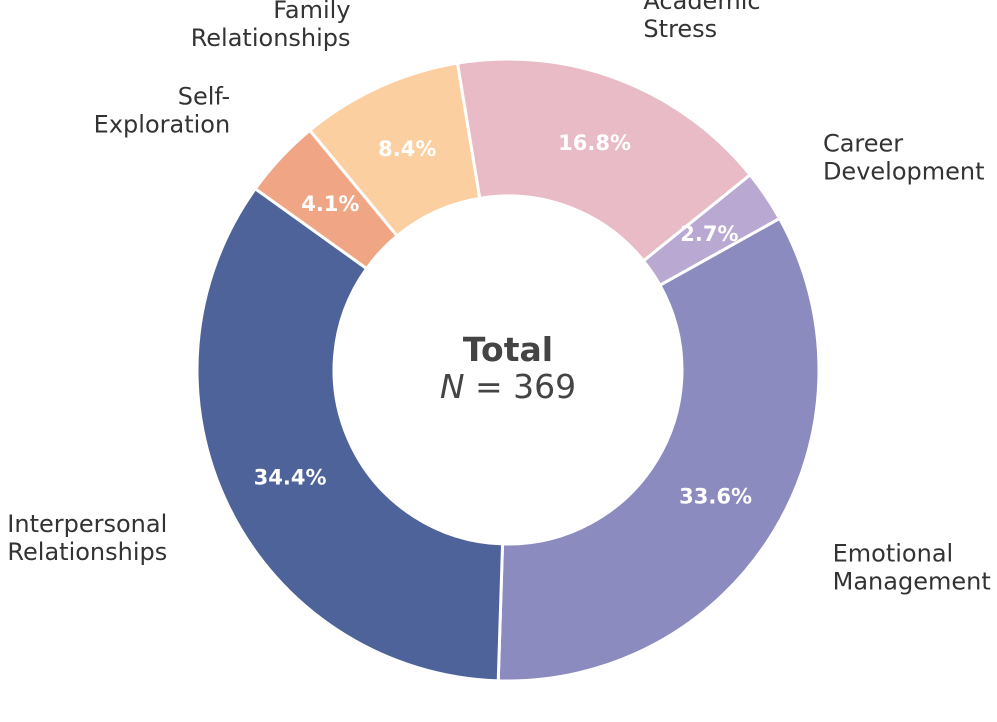  I want to click on category-label-self-exploration: Self-Exploration, so click(162, 111).